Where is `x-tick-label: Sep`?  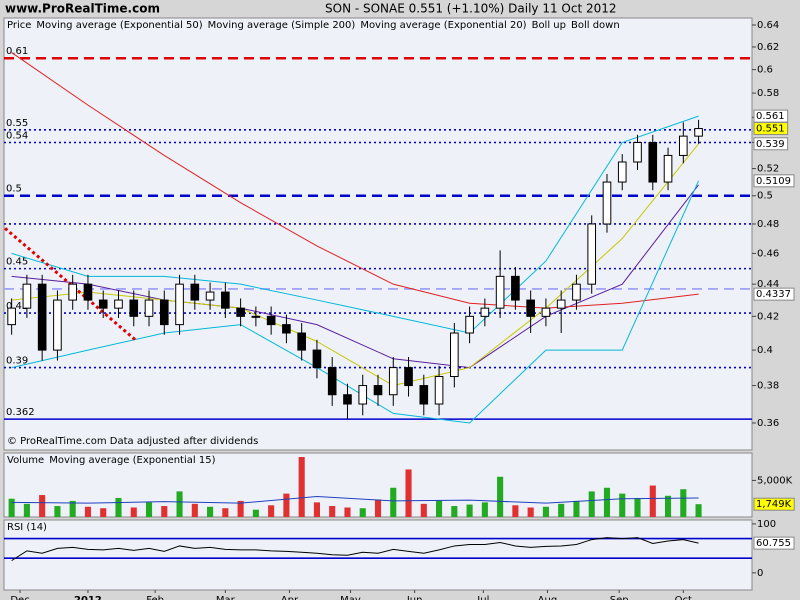 x-tick-label: Sep is located at coordinates (619, 597).